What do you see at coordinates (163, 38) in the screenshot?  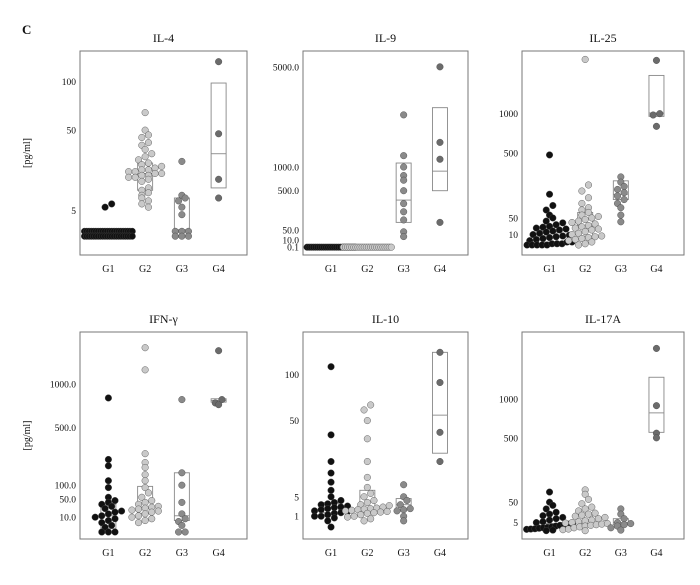 I see `panel-title: IL-4` at bounding box center [163, 38].